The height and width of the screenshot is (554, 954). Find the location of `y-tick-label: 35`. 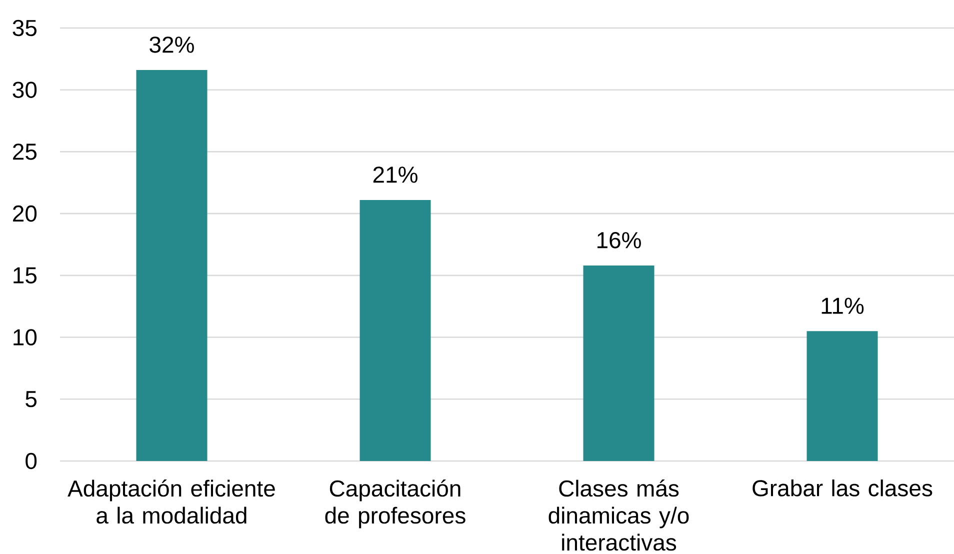

y-tick-label: 35 is located at coordinates (24, 28).